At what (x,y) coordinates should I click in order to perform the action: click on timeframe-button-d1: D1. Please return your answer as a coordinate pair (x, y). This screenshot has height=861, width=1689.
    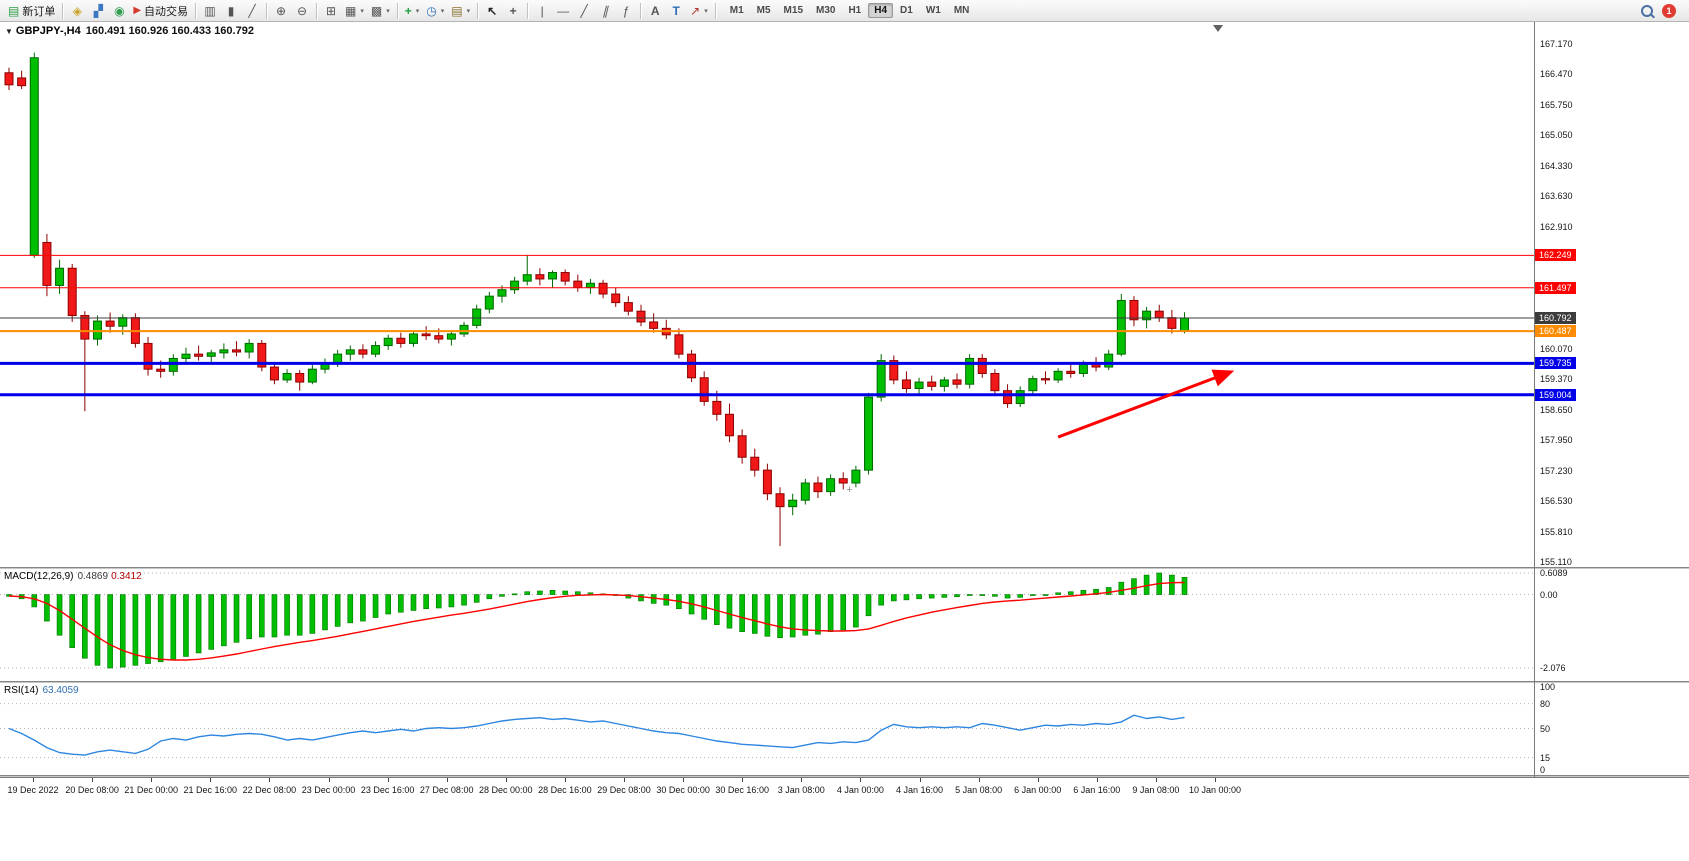
    Looking at the image, I should click on (906, 10).